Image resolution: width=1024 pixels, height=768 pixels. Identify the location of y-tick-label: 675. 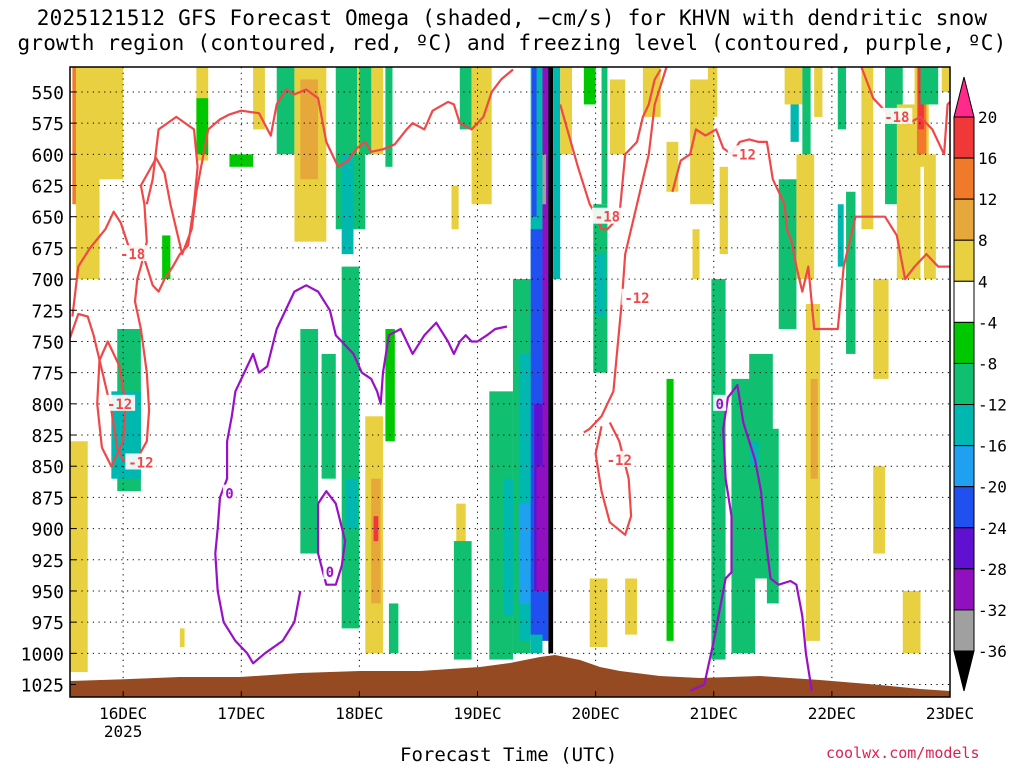
(47, 249).